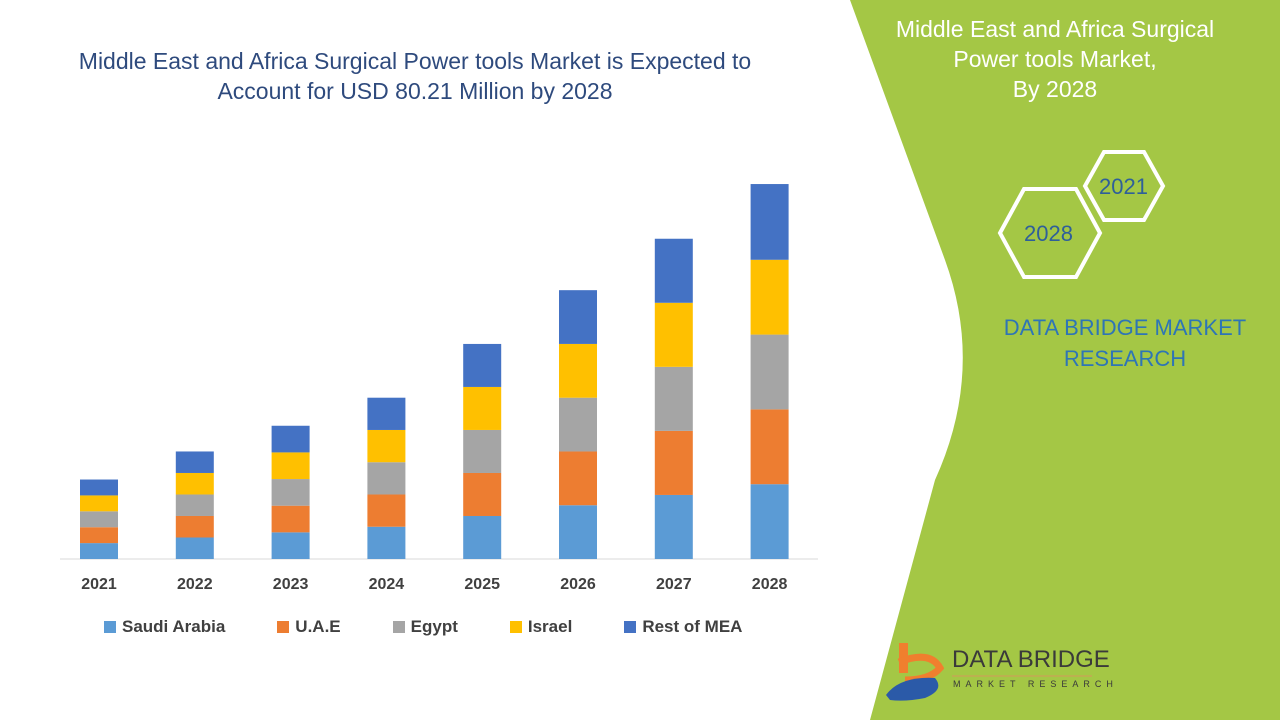 Image resolution: width=1280 pixels, height=720 pixels. What do you see at coordinates (386, 413) in the screenshot?
I see `bar-segment-rest-of-mea-2024` at bounding box center [386, 413].